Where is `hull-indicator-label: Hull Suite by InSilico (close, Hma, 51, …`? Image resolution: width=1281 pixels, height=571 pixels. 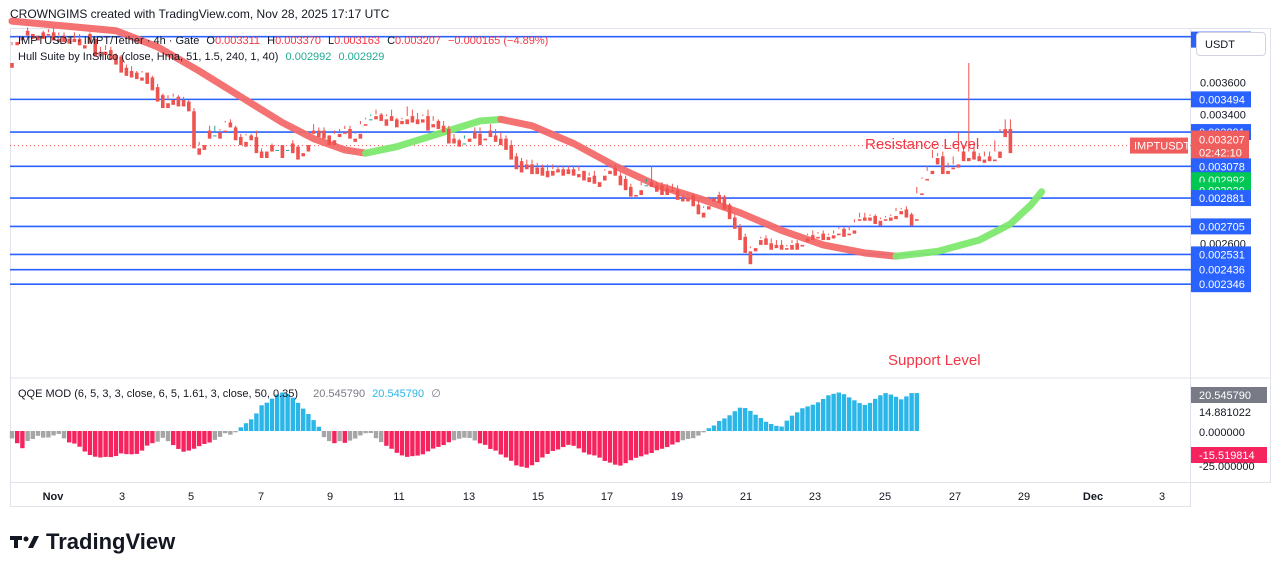 hull-indicator-label: Hull Suite by InSilico (close, Hma, 51, … is located at coordinates (148, 57).